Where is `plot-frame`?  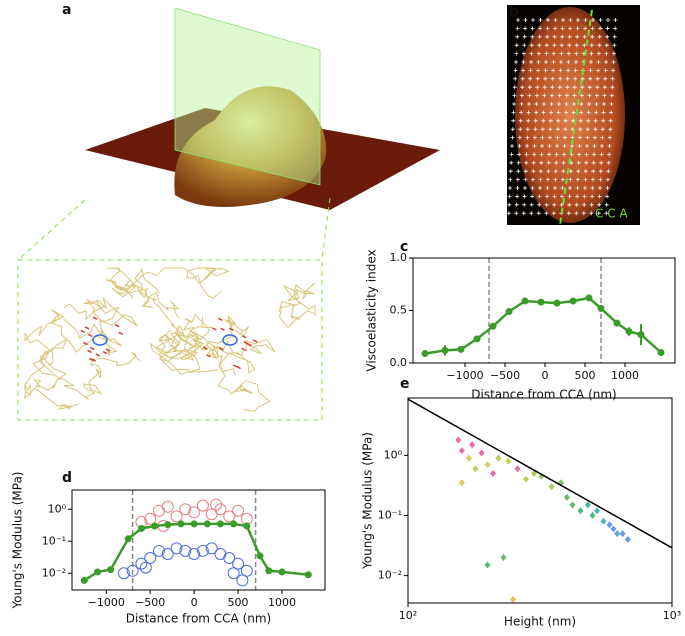
plot-frame is located at coordinates (198, 540).